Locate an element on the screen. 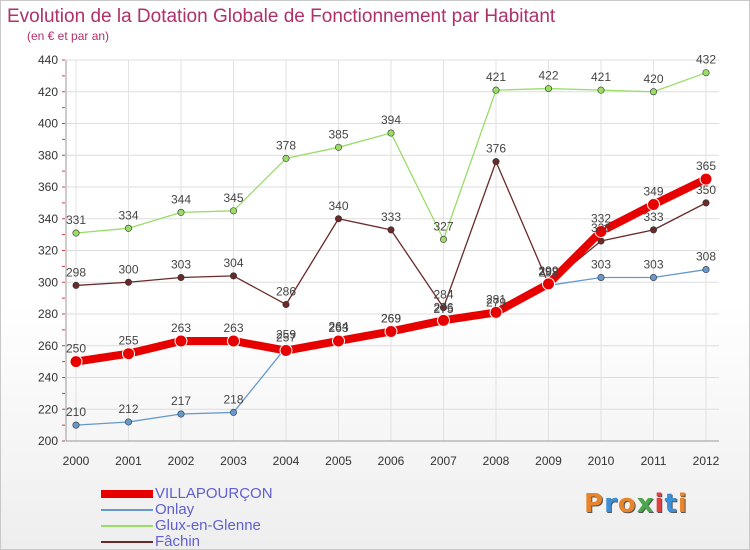 This screenshot has height=550, width=750. data-label: 422 is located at coordinates (548, 76).